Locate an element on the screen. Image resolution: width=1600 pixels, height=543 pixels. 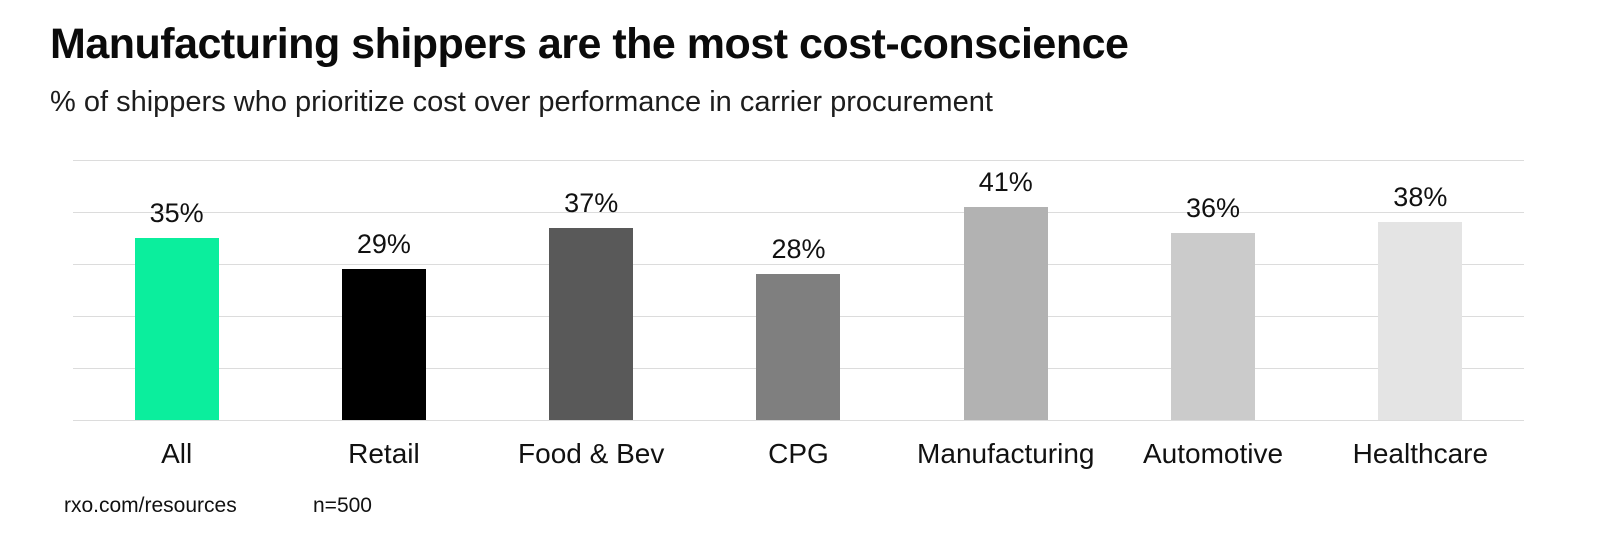
x-axis-label: All is located at coordinates (177, 453).